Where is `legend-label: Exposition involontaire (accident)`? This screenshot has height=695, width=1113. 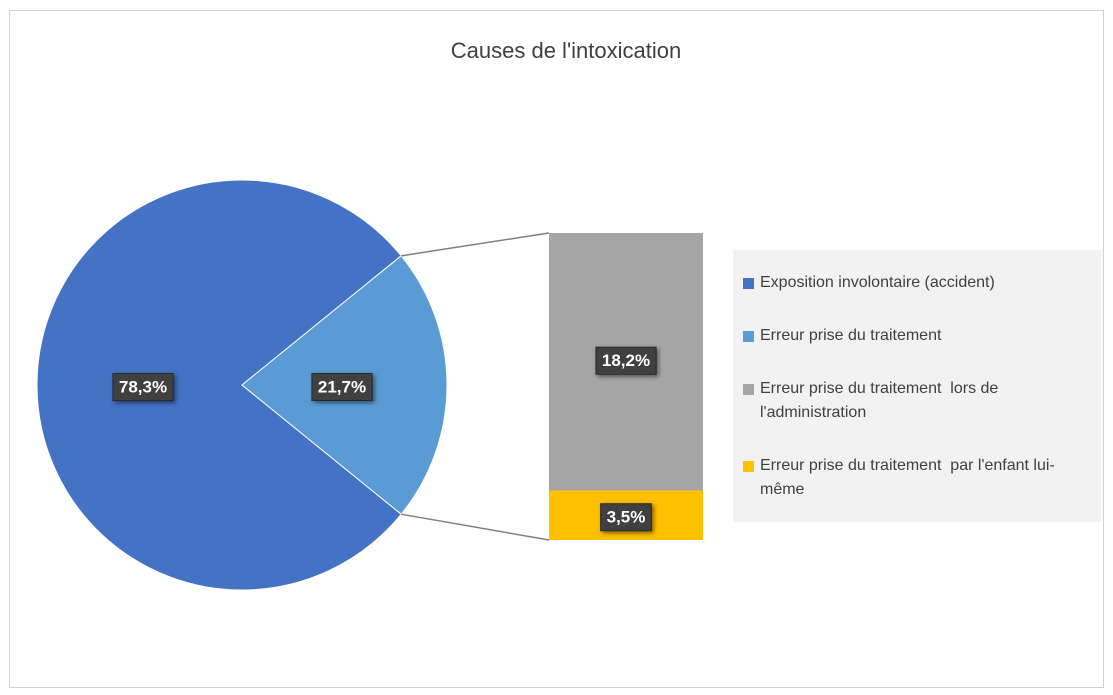 legend-label: Exposition involontaire (accident) is located at coordinates (877, 282).